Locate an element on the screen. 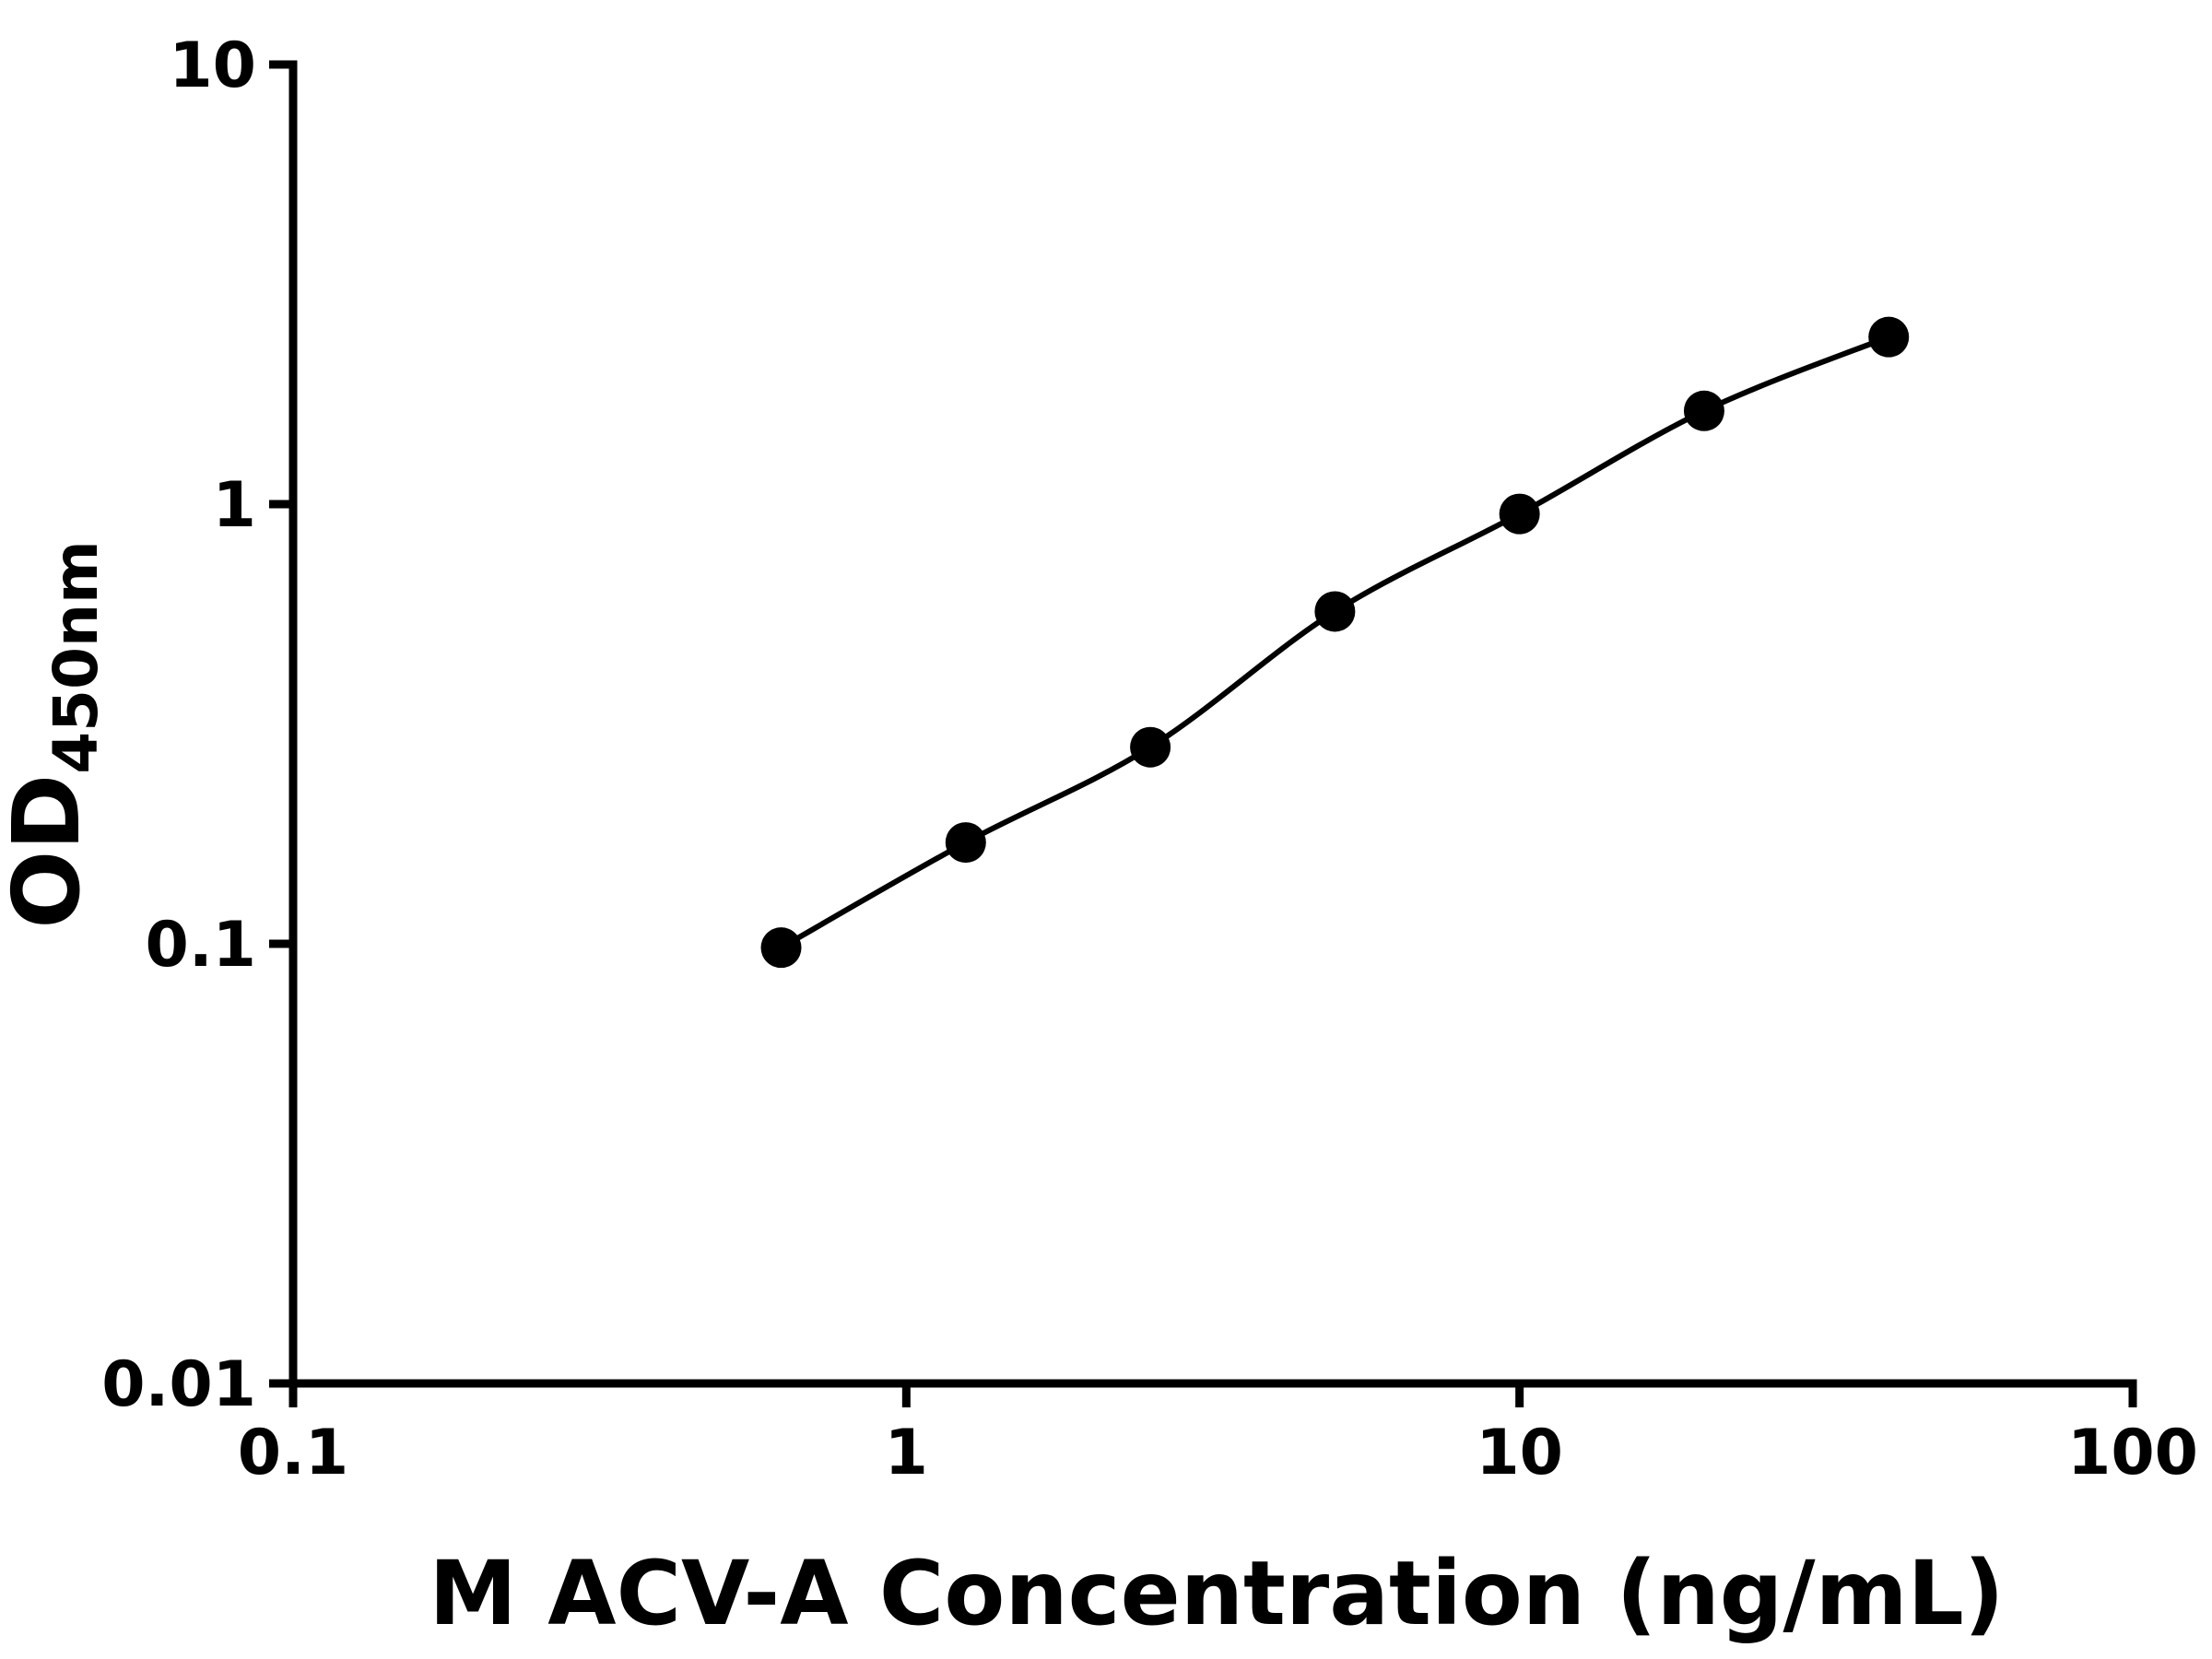 This screenshot has height=1659, width=2212. x-tick-label: 0.1 is located at coordinates (293, 1453).